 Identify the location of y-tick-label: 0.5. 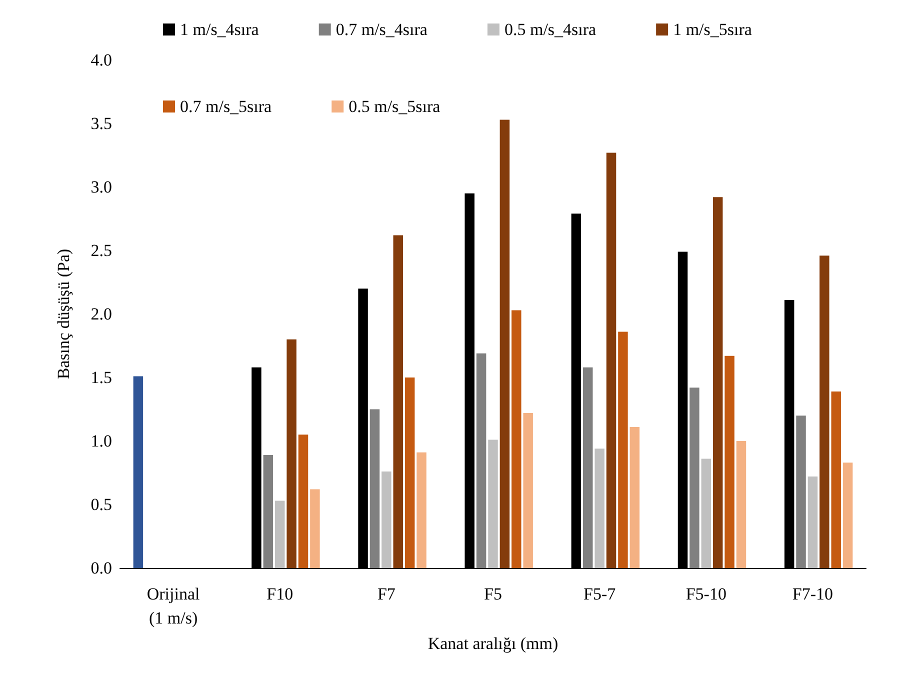
(101, 504).